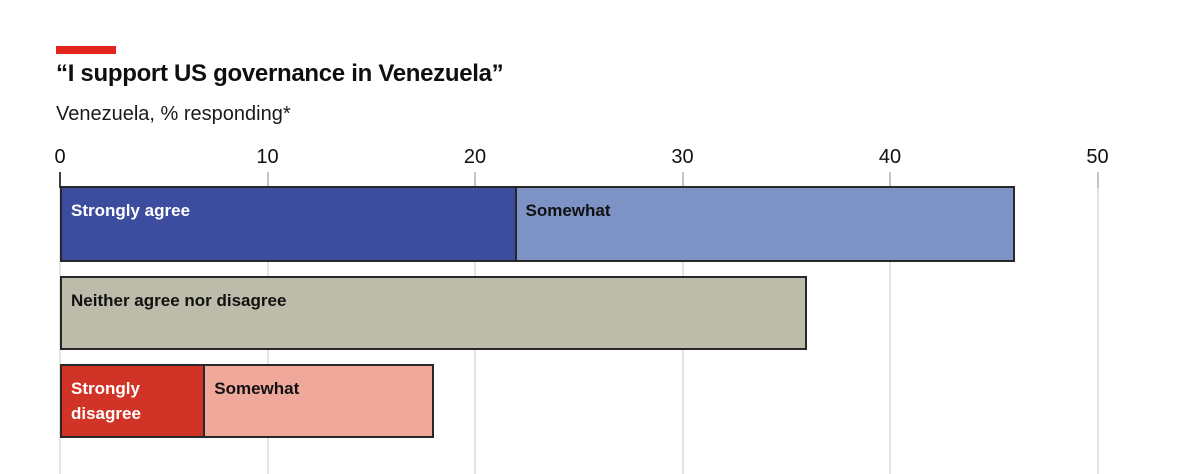  I want to click on x-axis-label-40: 40, so click(890, 157).